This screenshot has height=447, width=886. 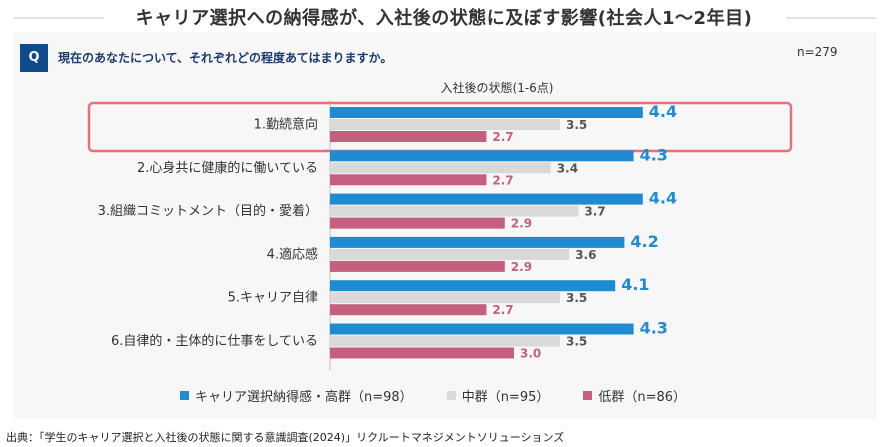 I want to click on legend-item-low: 低群（n=86）, so click(x=634, y=395).